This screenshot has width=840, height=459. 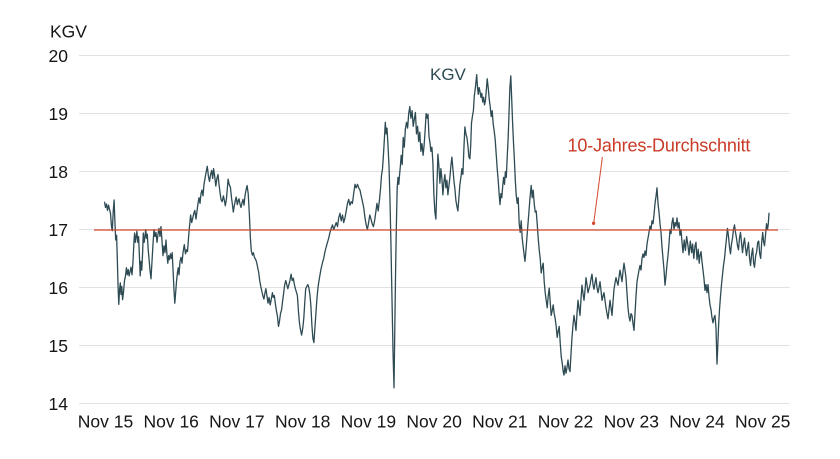 What do you see at coordinates (302, 422) in the screenshot?
I see `svg-text: Nov 18` at bounding box center [302, 422].